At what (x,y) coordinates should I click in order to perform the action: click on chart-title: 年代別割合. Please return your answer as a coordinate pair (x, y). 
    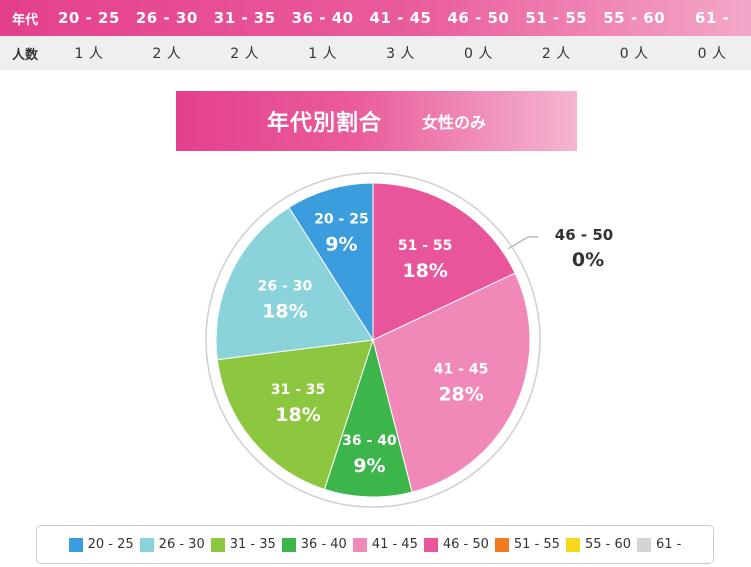
    Looking at the image, I should click on (324, 123).